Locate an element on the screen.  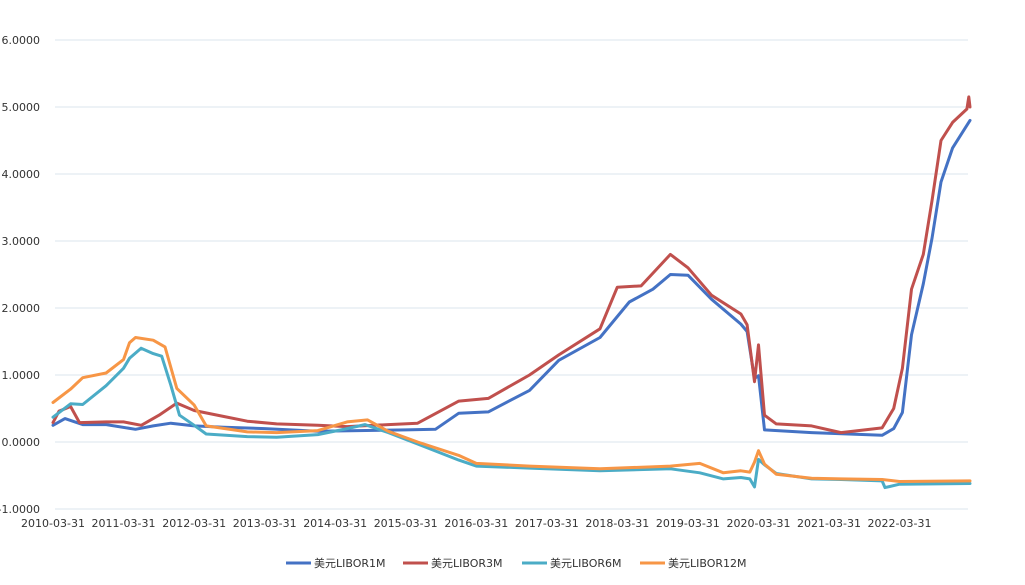
legend: 美元LIBOR1M 美元LIBOR3M 美元LIBOR6M 美元LIBOR12M is located at coordinates (516, 563).